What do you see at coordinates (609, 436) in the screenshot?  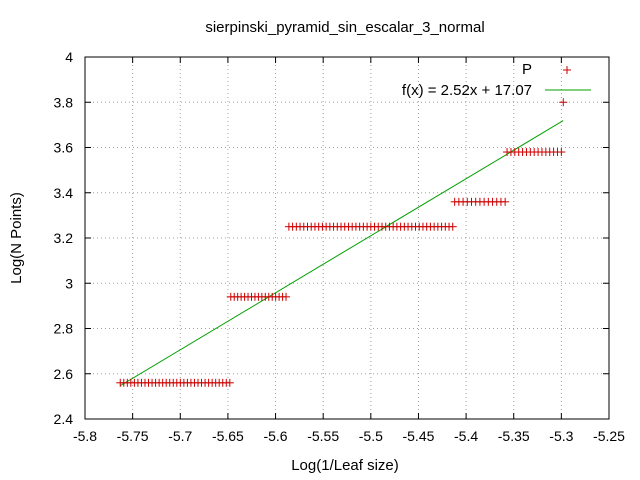 I see `x-tick-label: -5.25` at bounding box center [609, 436].